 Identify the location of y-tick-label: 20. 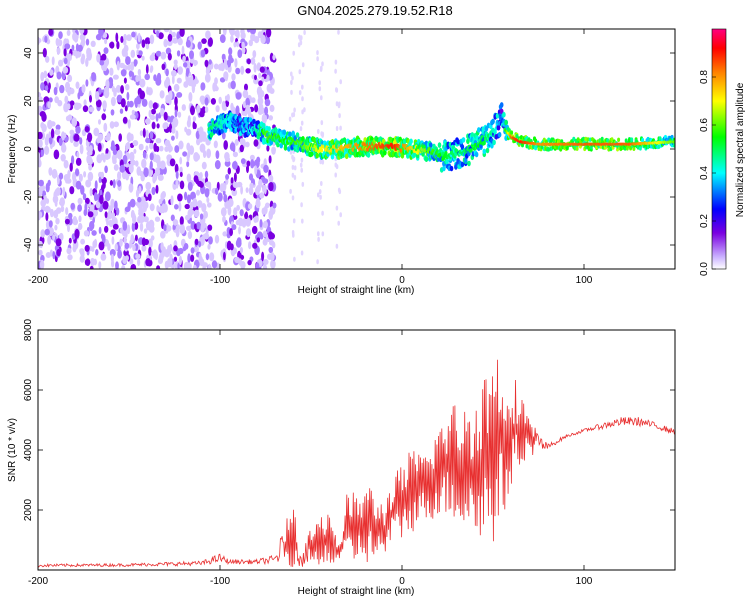
(28, 101).